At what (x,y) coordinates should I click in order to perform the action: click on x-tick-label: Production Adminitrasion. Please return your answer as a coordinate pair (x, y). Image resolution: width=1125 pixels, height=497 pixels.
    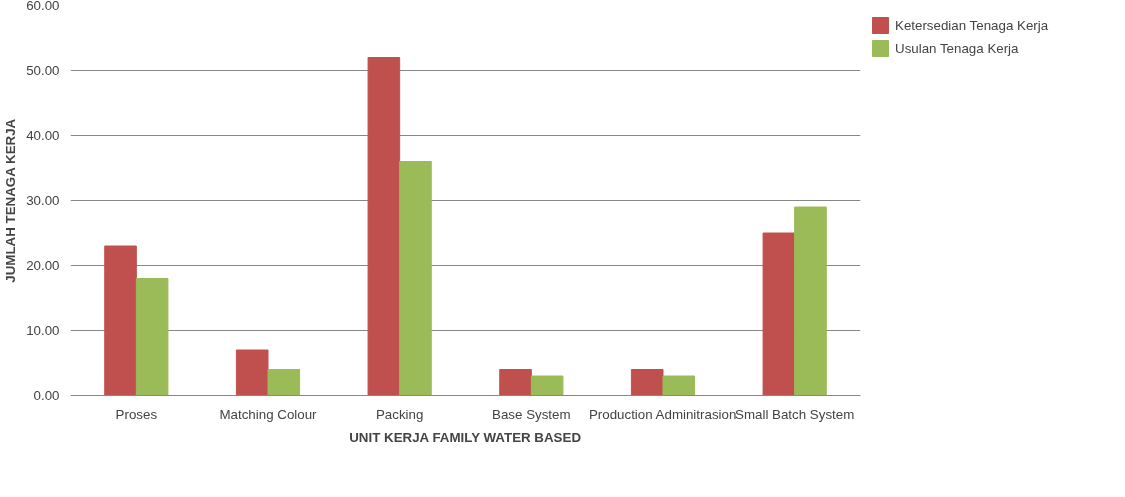
    Looking at the image, I should click on (662, 414).